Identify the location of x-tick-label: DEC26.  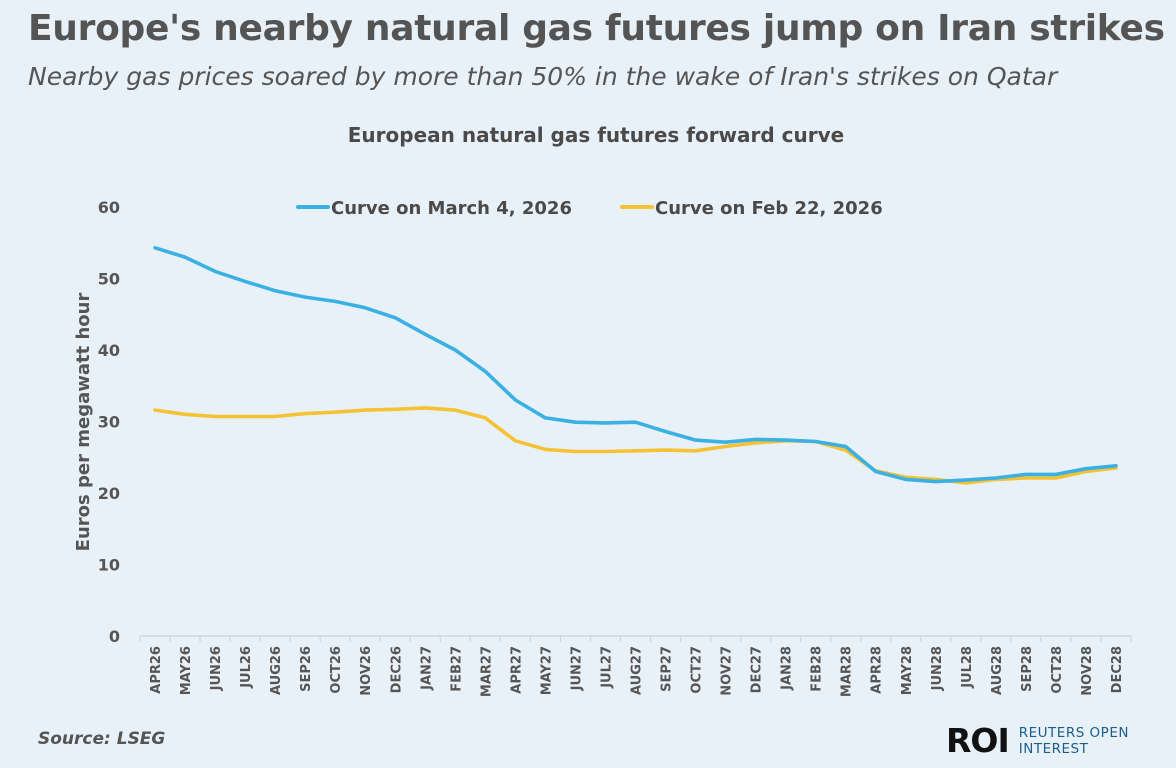
(396, 669).